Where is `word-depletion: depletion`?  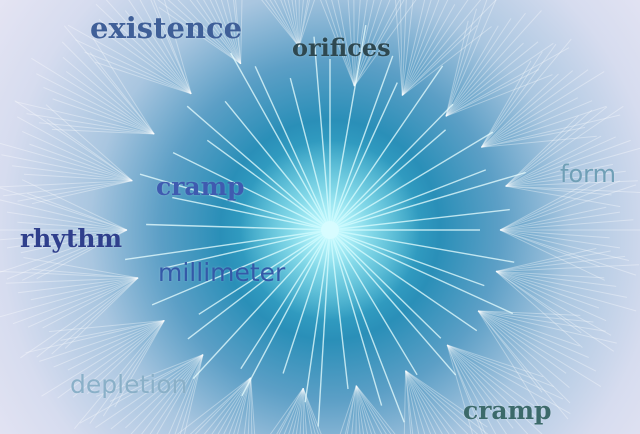 word-depletion: depletion is located at coordinates (129, 384).